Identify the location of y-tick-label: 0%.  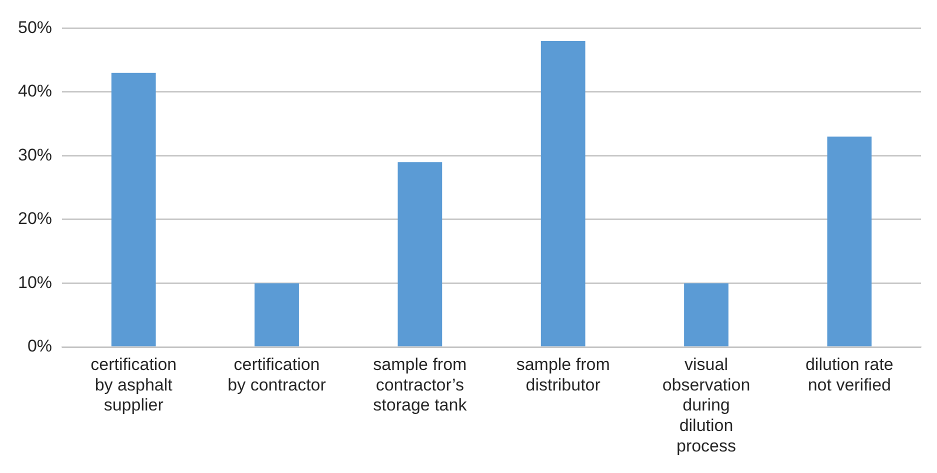
(39, 346).